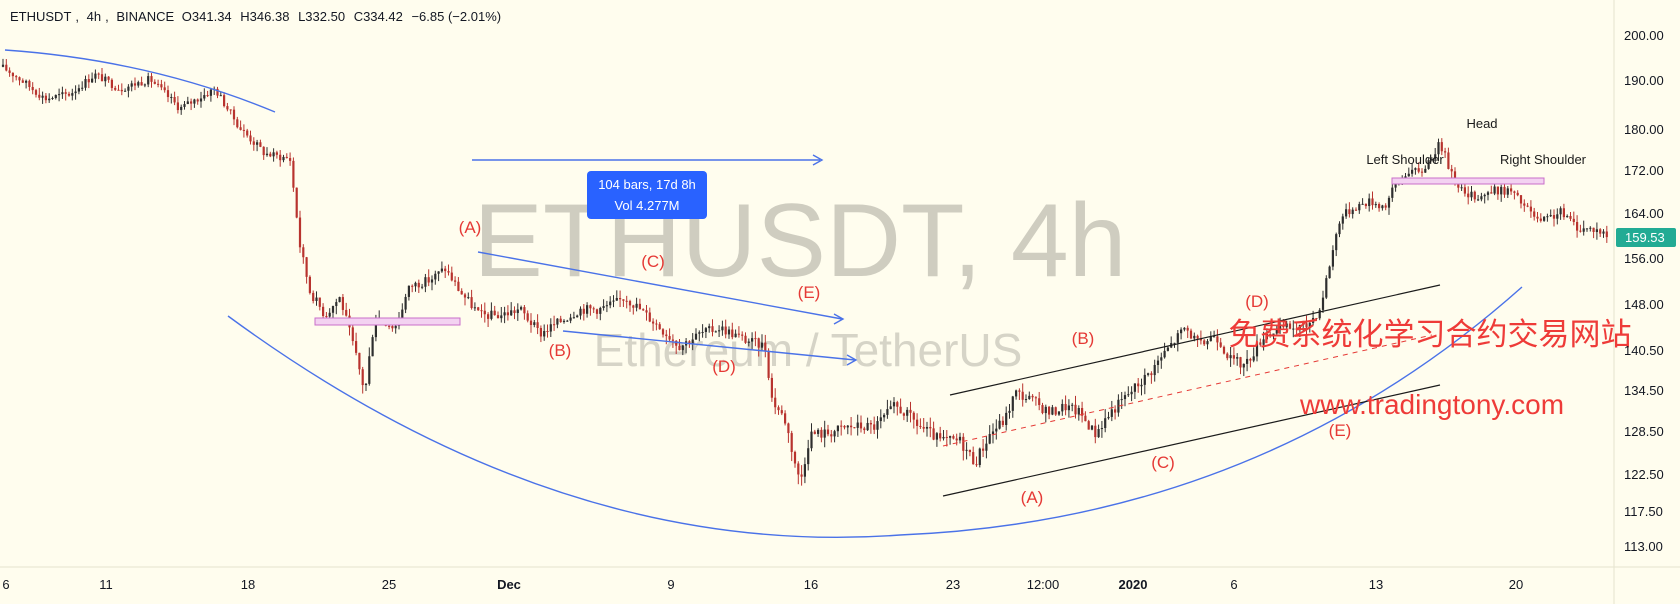 This screenshot has width=1680, height=604. I want to click on channel-midline, so click(1187, 390).